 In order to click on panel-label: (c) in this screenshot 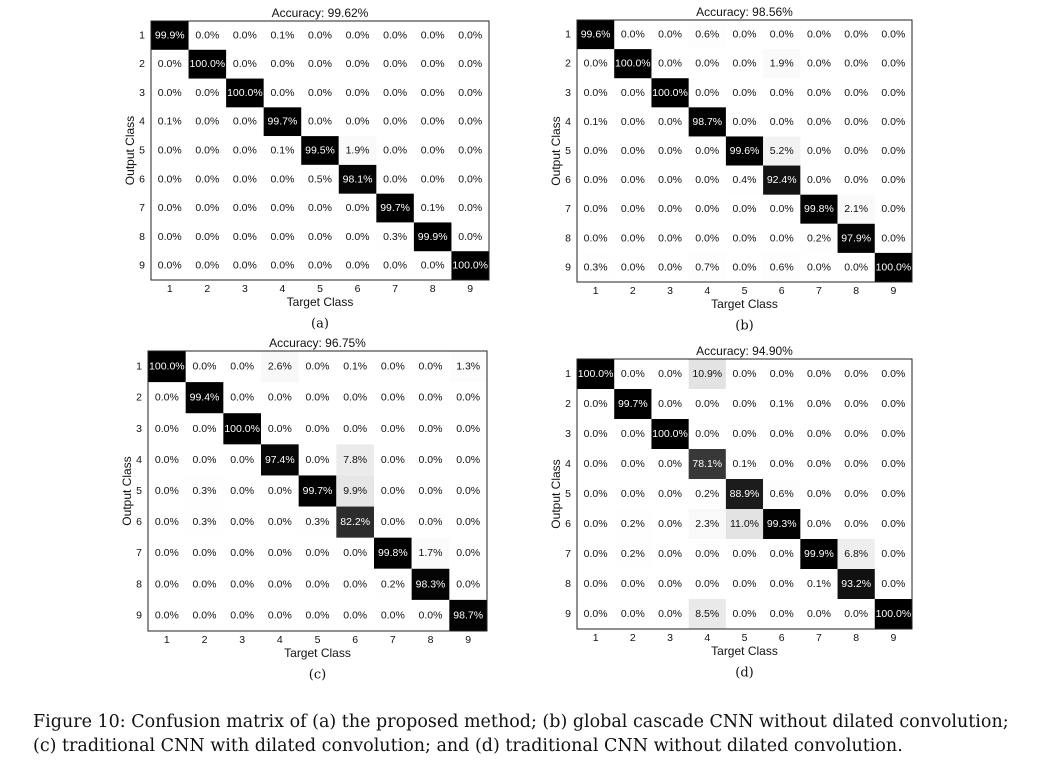, I will do `click(317, 675)`.